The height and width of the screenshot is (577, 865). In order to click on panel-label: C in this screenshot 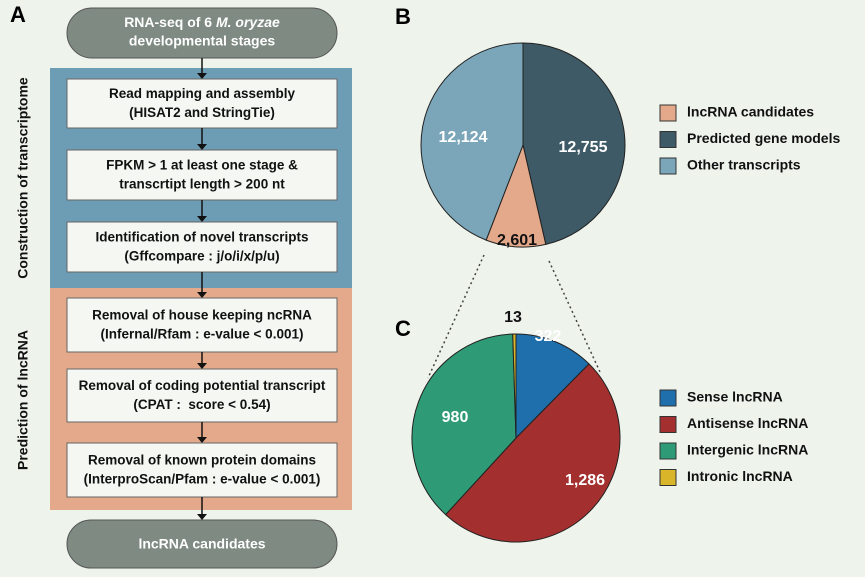, I will do `click(403, 328)`.